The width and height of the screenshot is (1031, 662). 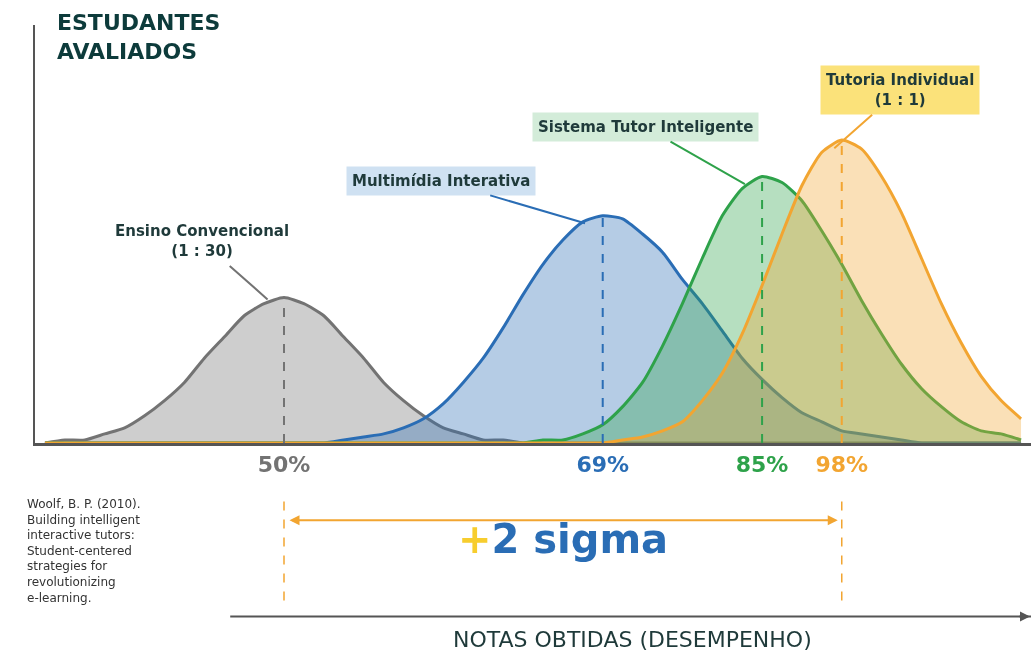 What do you see at coordinates (842, 465) in the screenshot?
I see `x-tick-label: 98%` at bounding box center [842, 465].